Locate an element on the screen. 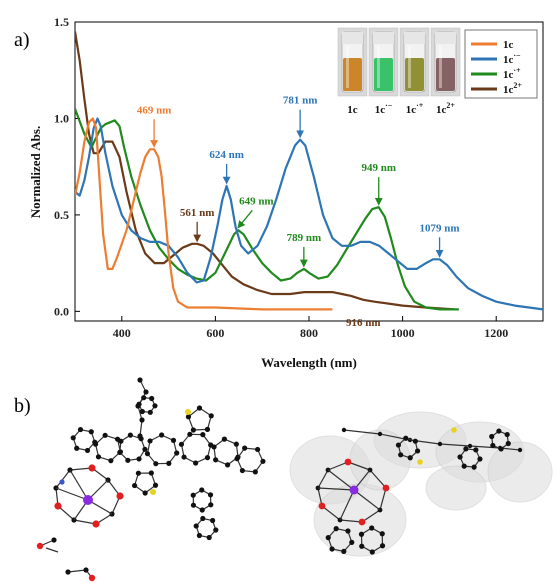 The image size is (558, 588). vial-photos: 1c 1c·− 1c·+ 1c2+ is located at coordinates (399, 71).